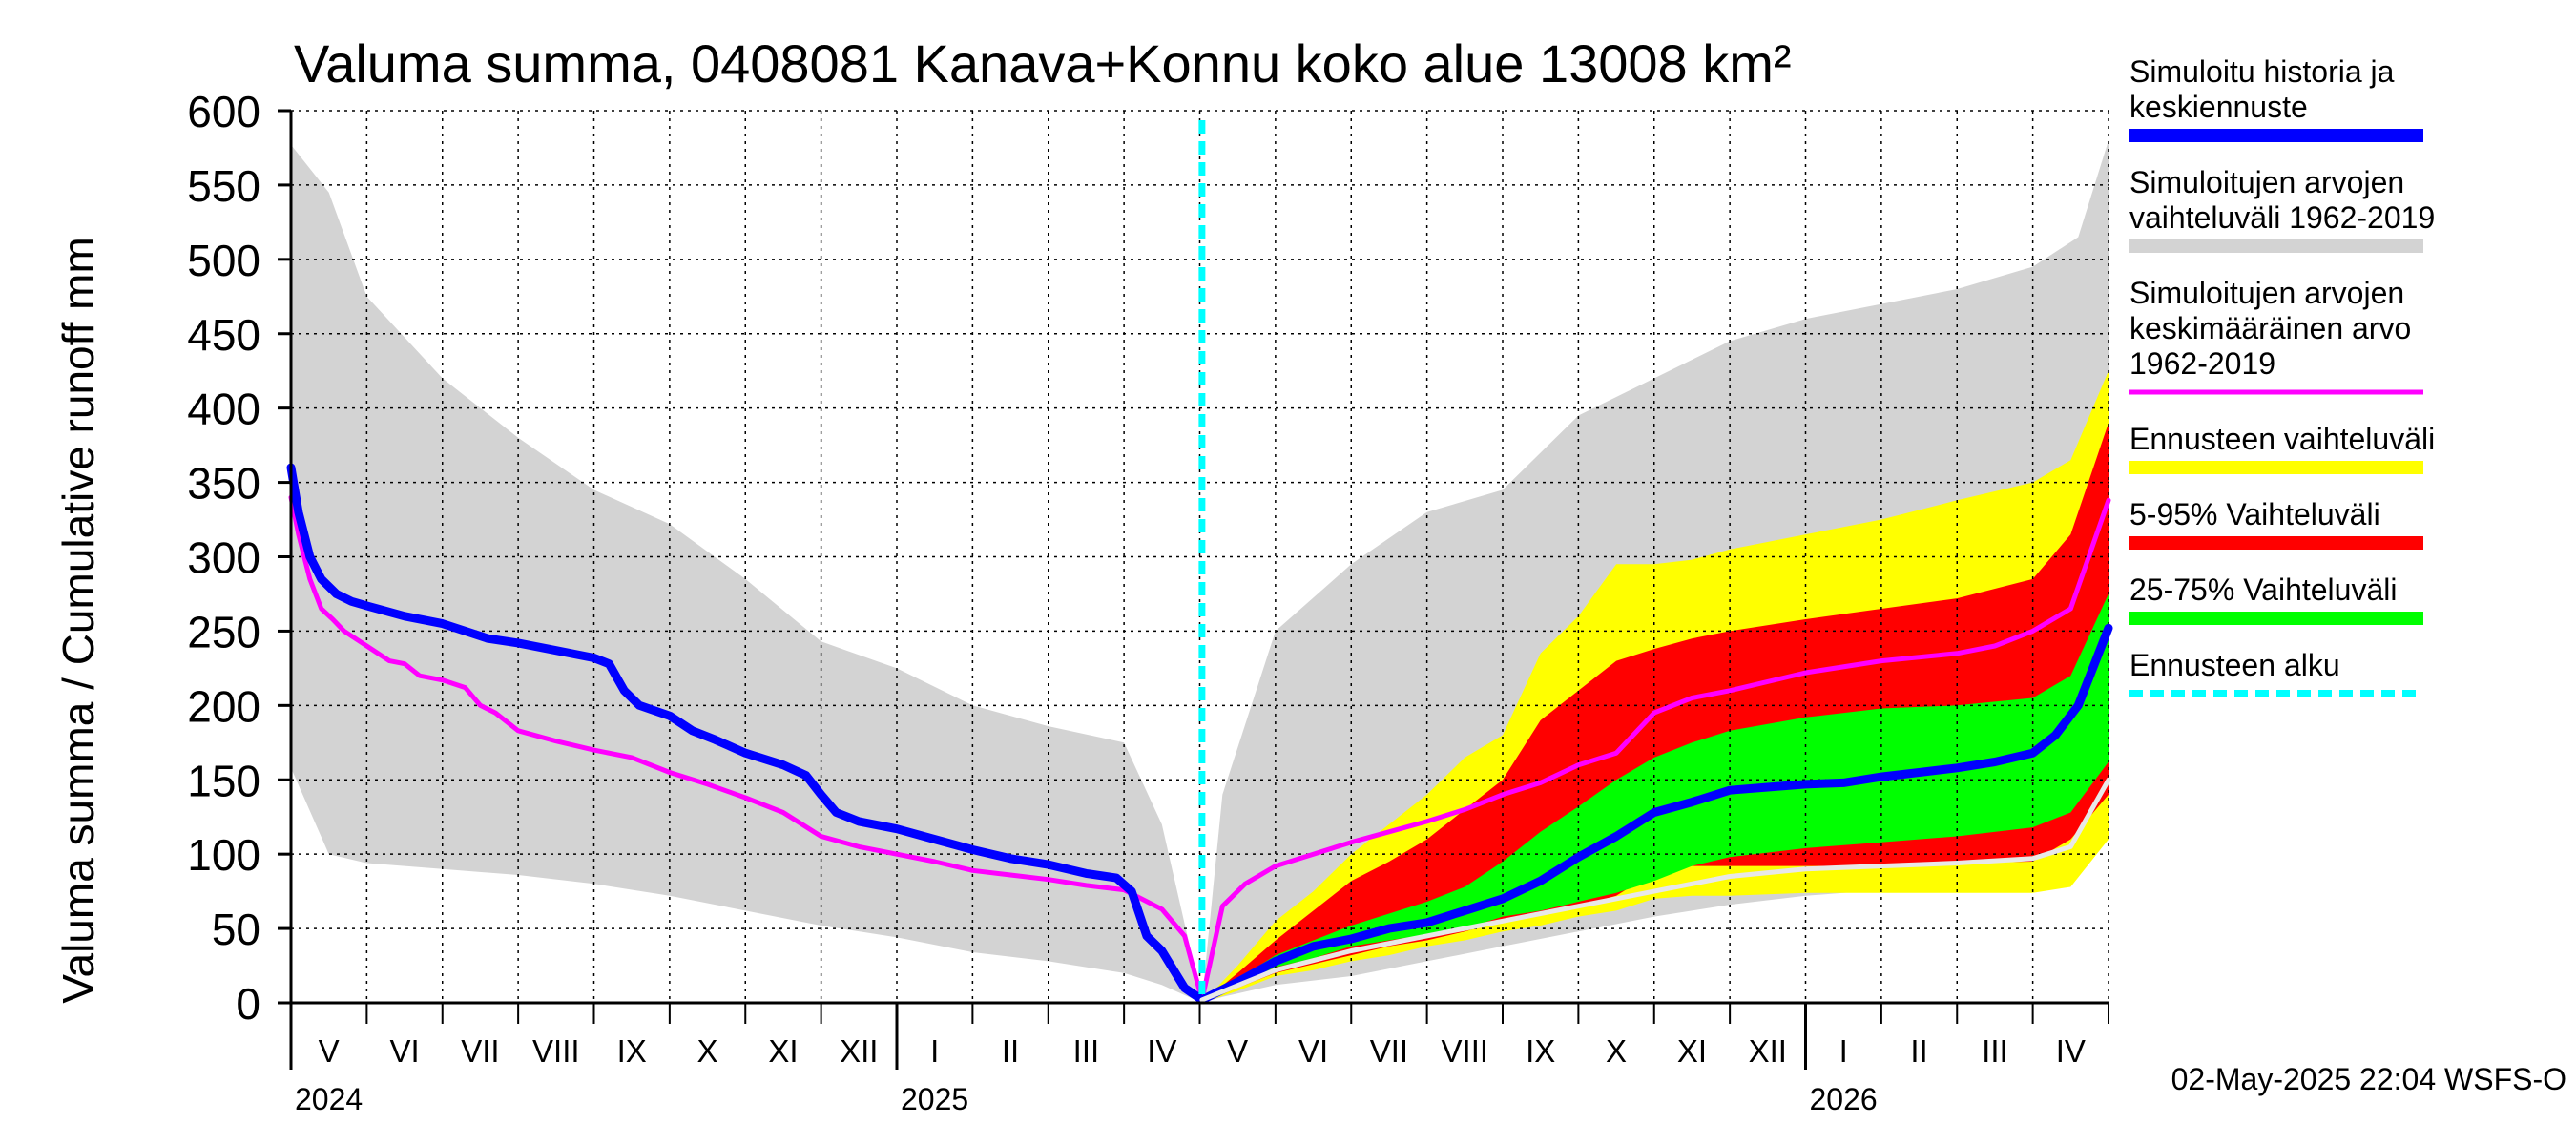  Describe the element at coordinates (2282, 218) in the screenshot. I see `legend-label: vaihteluväli 1962-2019` at that location.